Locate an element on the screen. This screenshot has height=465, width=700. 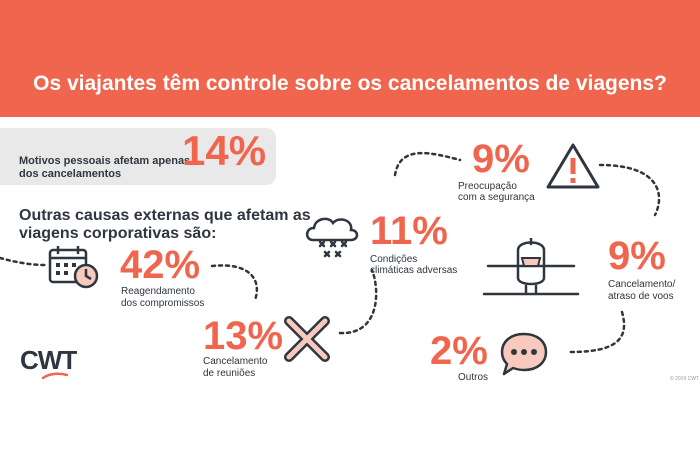
stat-13-line1: Cancelamento is located at coordinates (235, 361).